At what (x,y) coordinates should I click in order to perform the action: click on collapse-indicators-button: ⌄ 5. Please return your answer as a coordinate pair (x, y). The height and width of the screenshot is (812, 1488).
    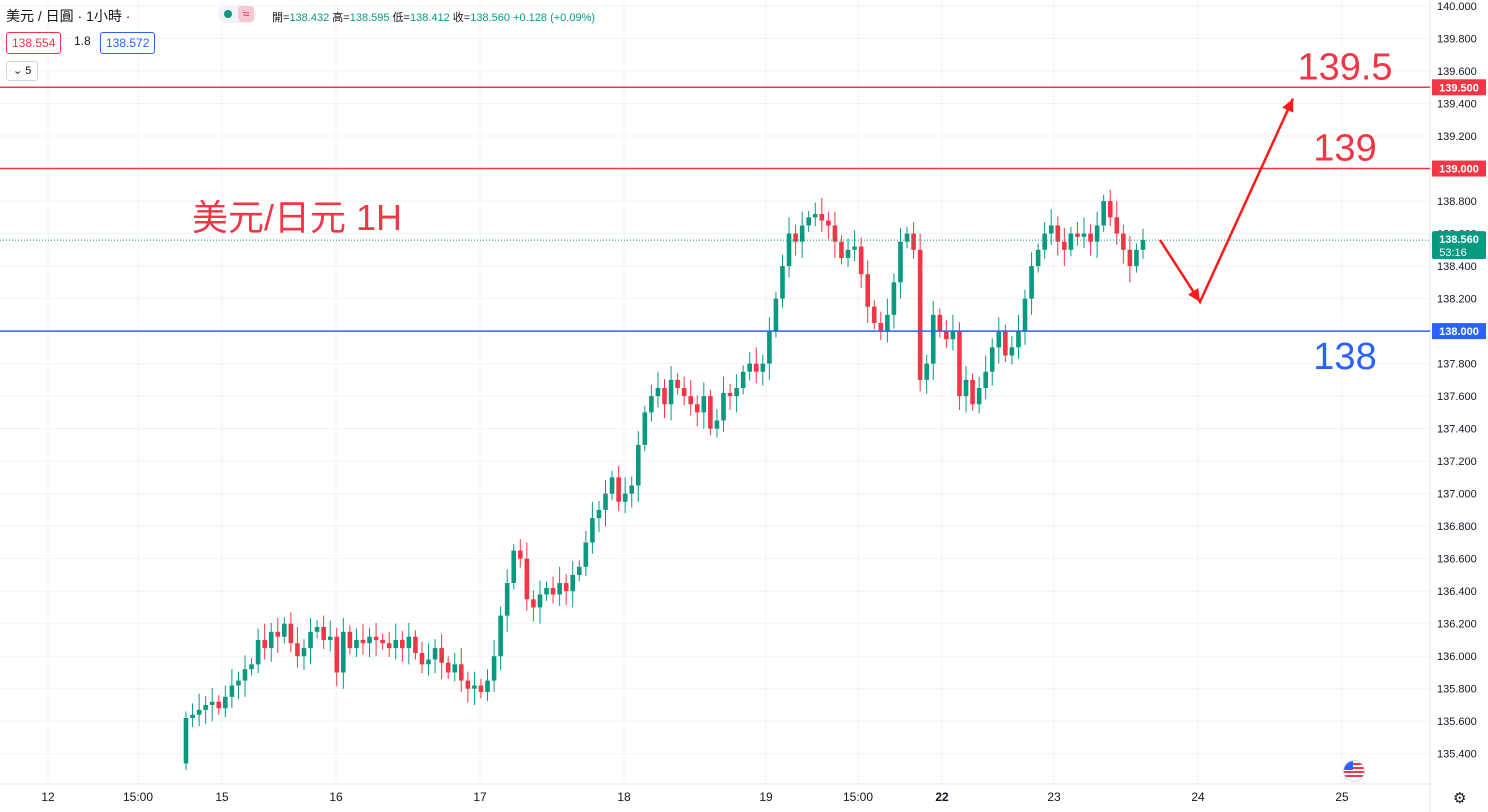
    Looking at the image, I should click on (22, 71).